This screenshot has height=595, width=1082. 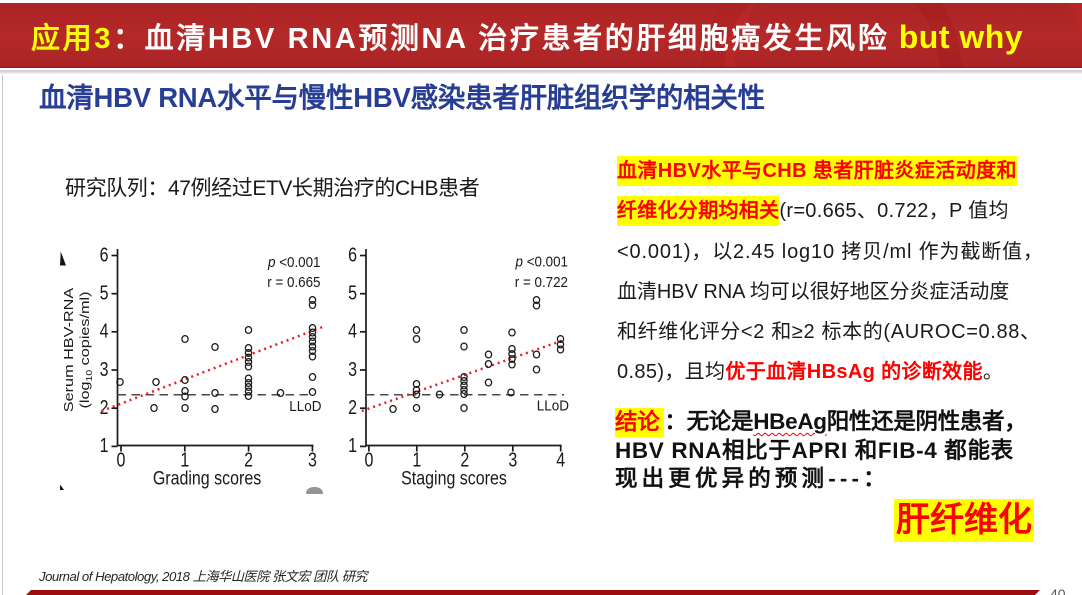 What do you see at coordinates (454, 478) in the screenshot?
I see `svg-text: Staging scores` at bounding box center [454, 478].